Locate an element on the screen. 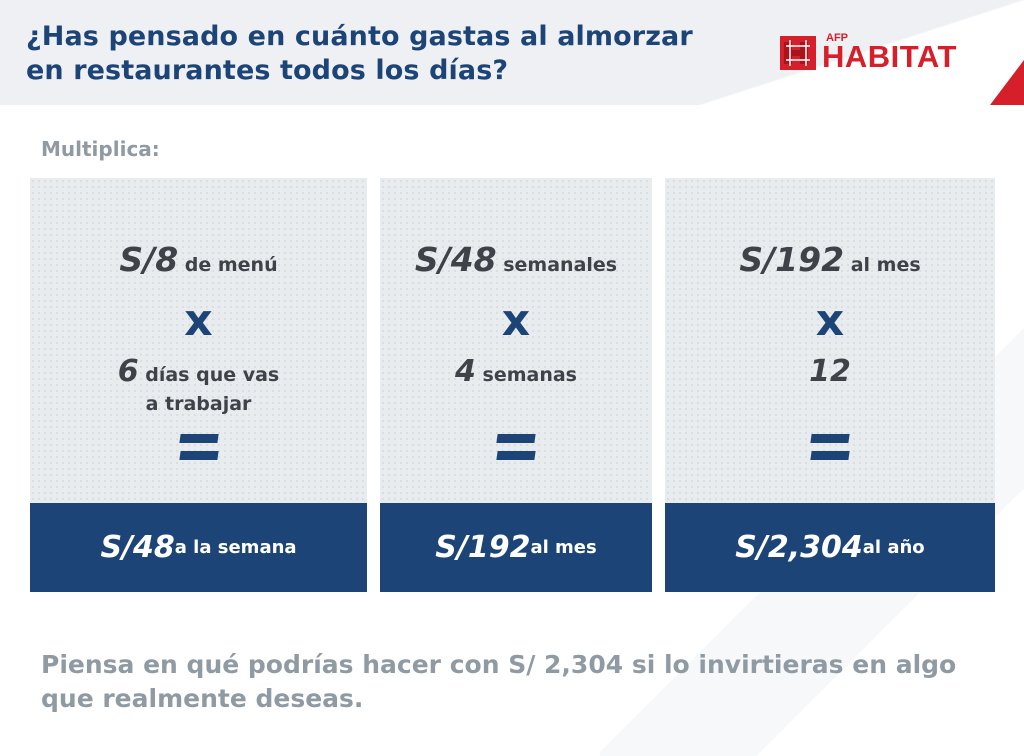  card-body: S/48 semanales x 4 semanas is located at coordinates (516, 340).